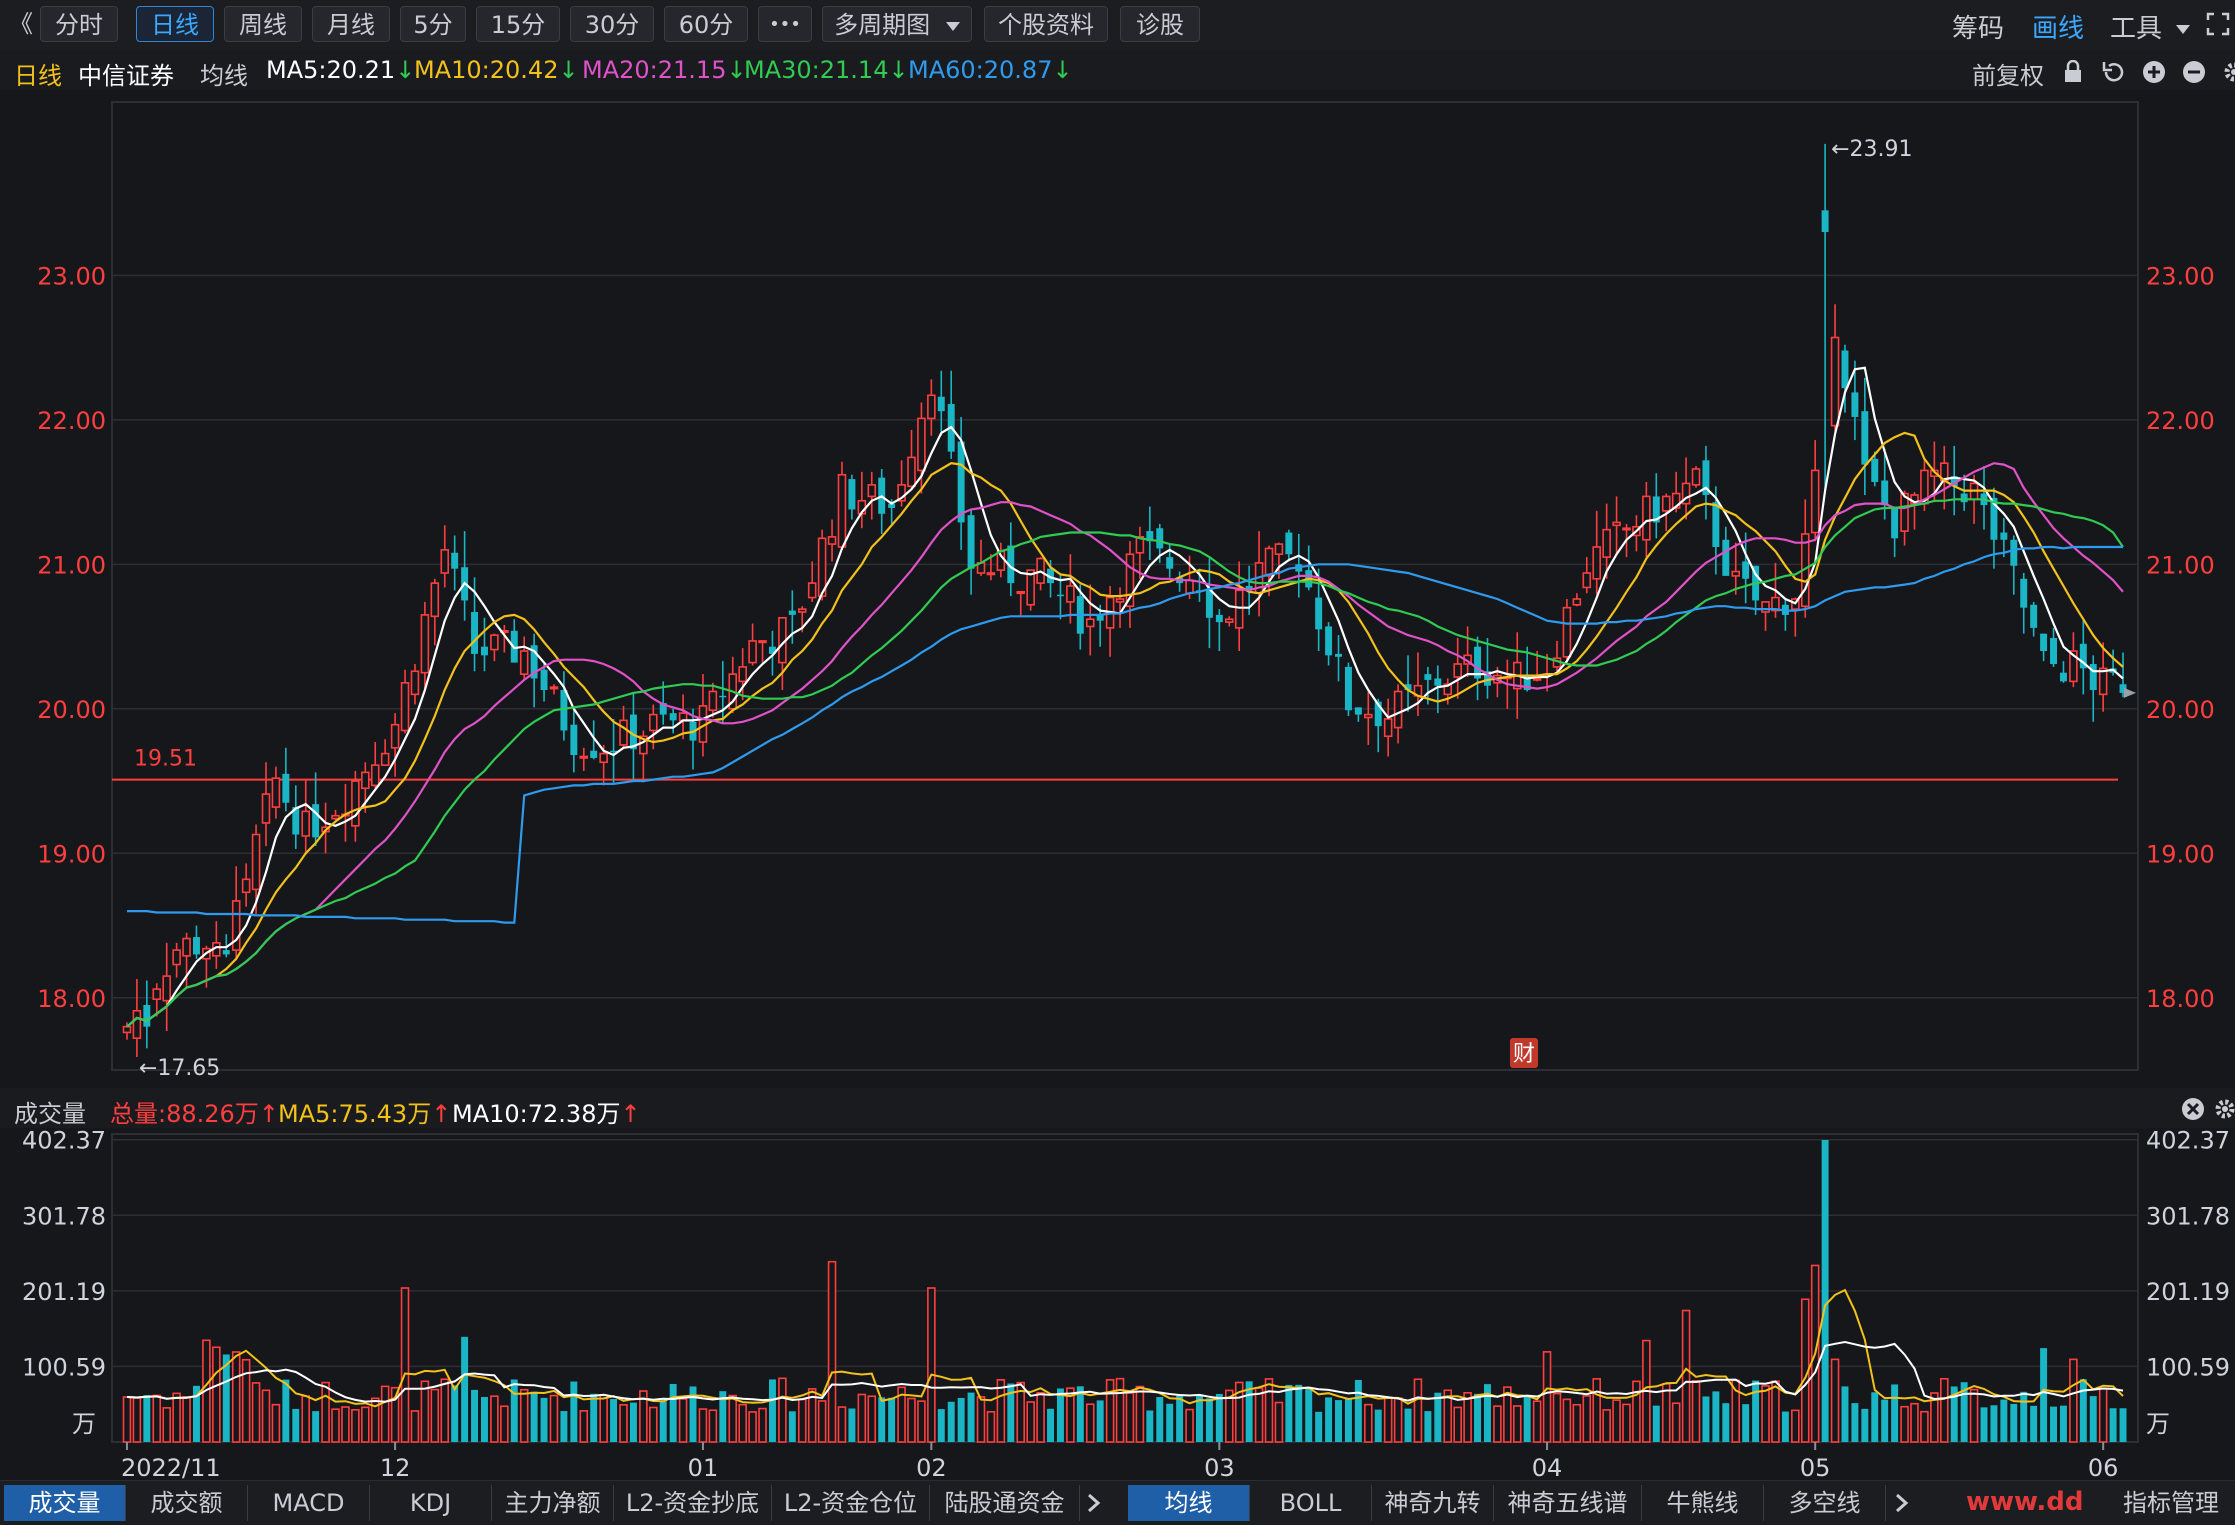 The image size is (2235, 1525). Describe the element at coordinates (263, 24) in the screenshot. I see `tab-zhouxian: 周线` at that location.